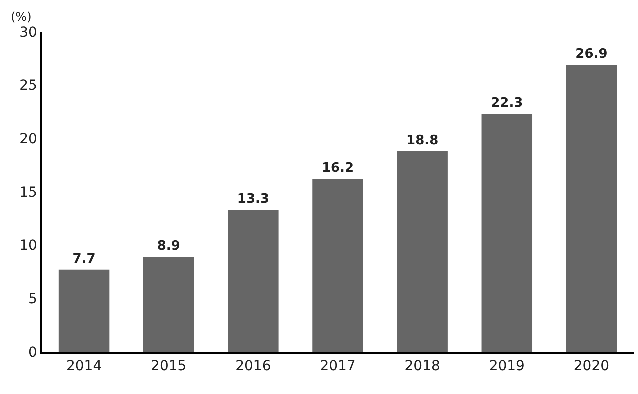  Describe the element at coordinates (253, 200) in the screenshot. I see `data-label: 13.3` at that location.